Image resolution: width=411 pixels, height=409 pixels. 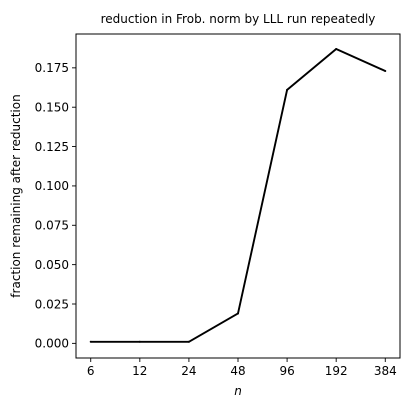 I want to click on x-axis-ticks: 6 12 24 48 96 192 384, so click(x=242, y=368).